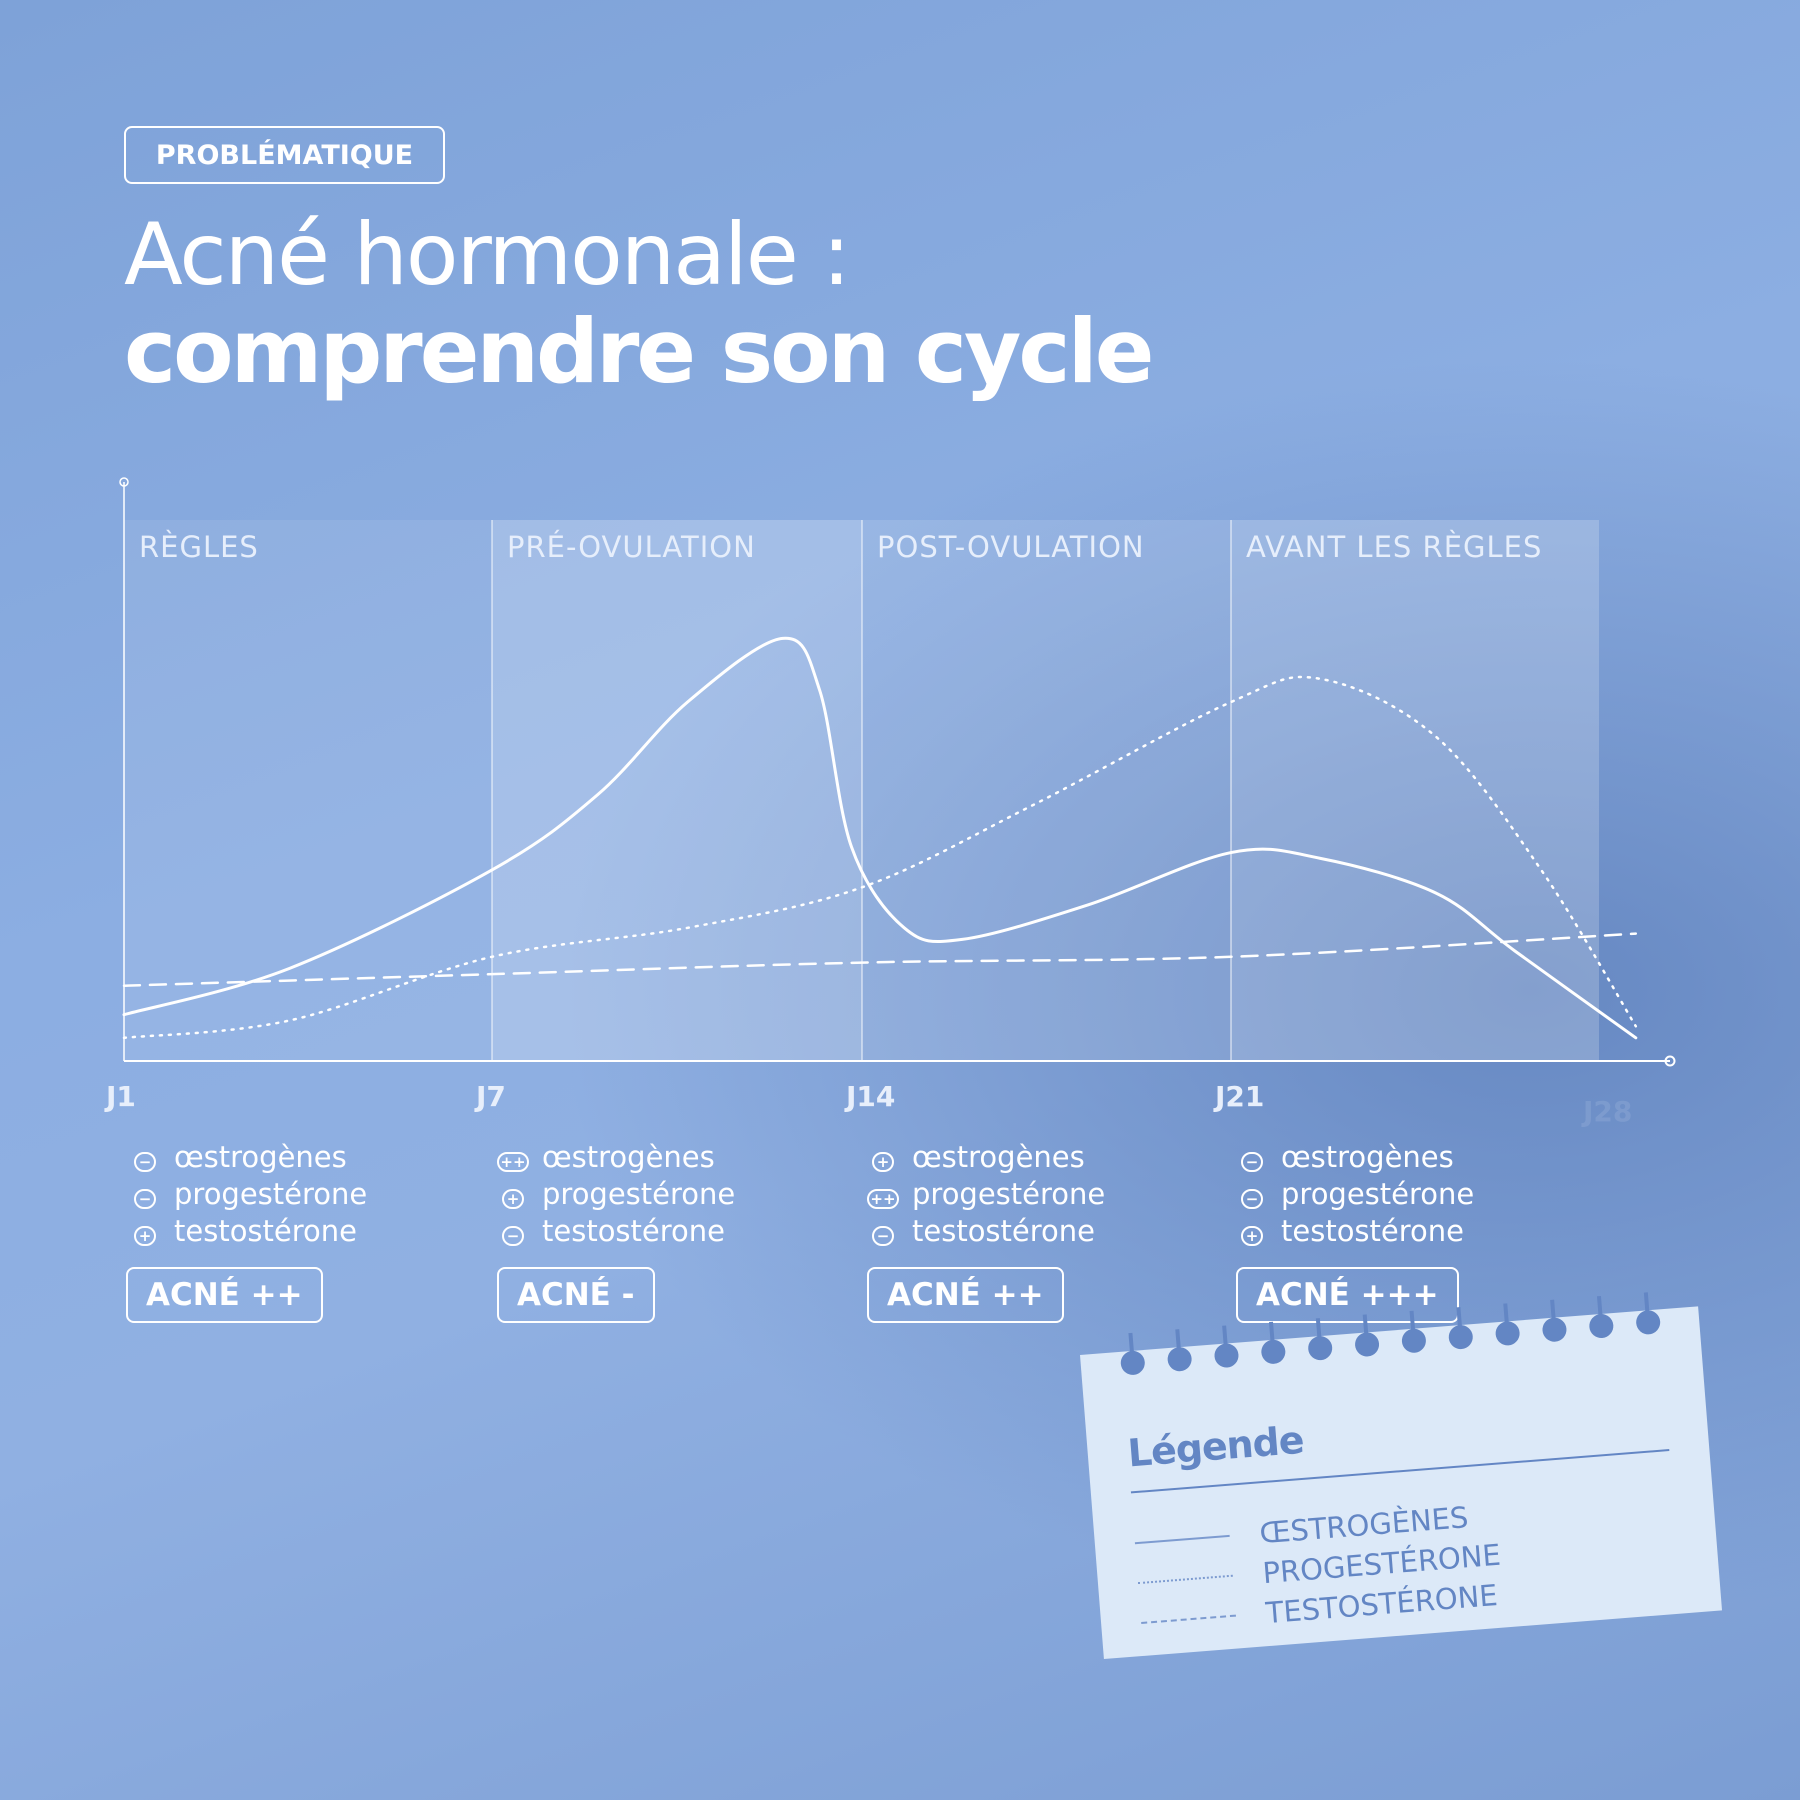  I want to click on kicker-badge: PROBLÉMATIQUE, so click(284, 155).